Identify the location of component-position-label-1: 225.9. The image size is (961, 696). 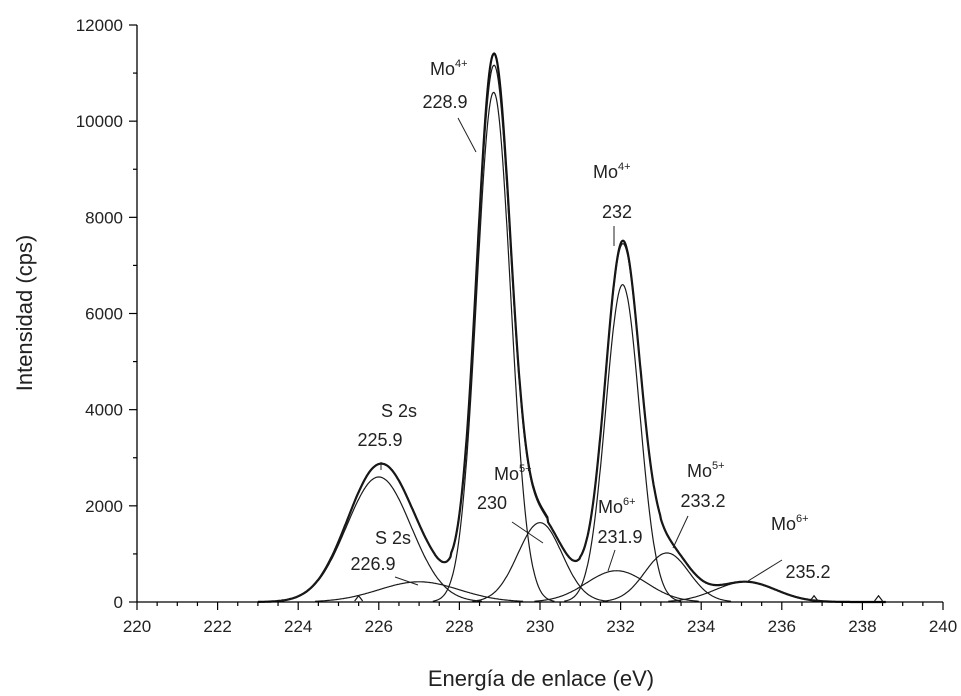
(379, 440).